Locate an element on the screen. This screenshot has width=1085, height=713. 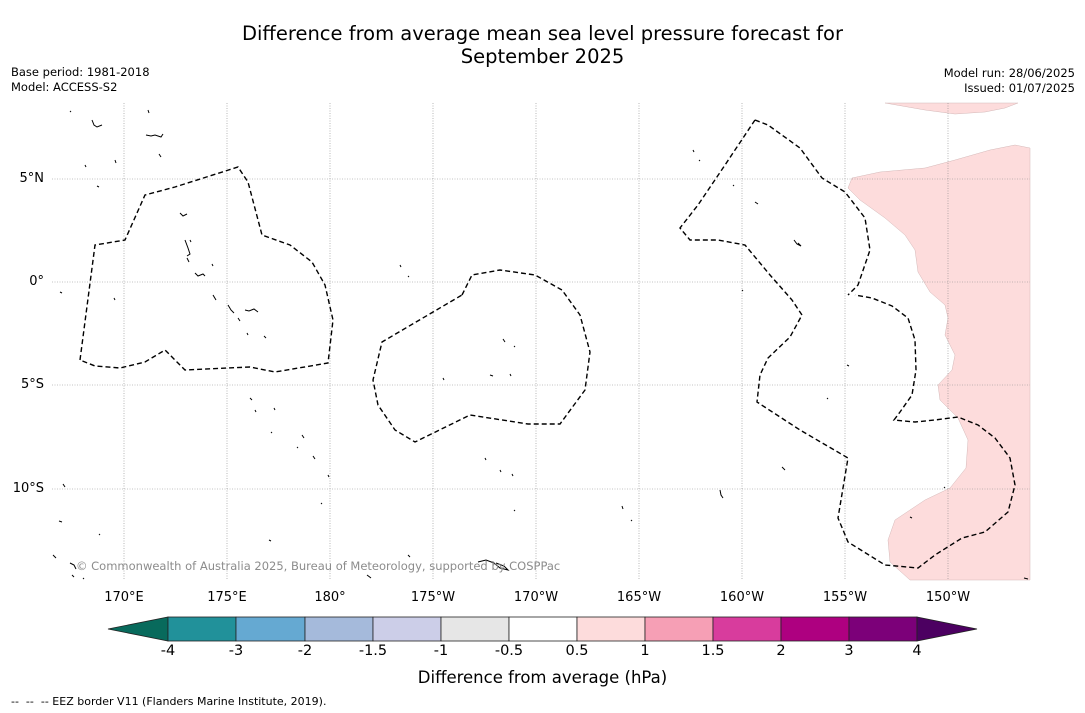
lon-label-175e: 175°E is located at coordinates (227, 597).